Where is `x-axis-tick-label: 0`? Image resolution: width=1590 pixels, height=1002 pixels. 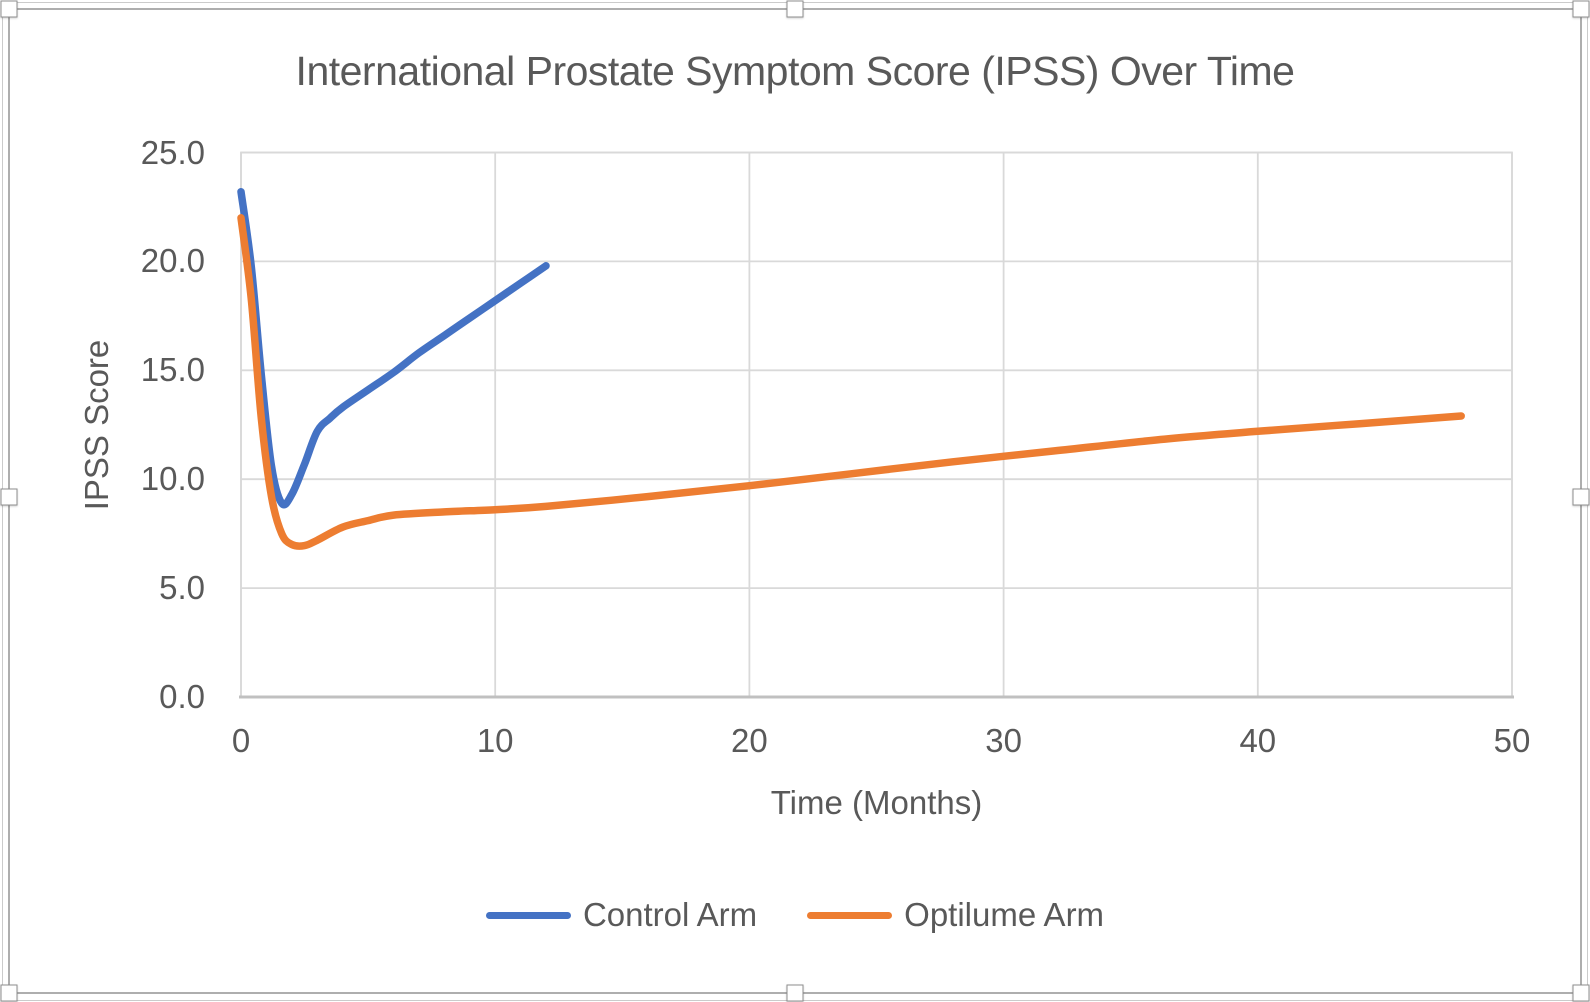 x-axis-tick-label: 0 is located at coordinates (241, 740).